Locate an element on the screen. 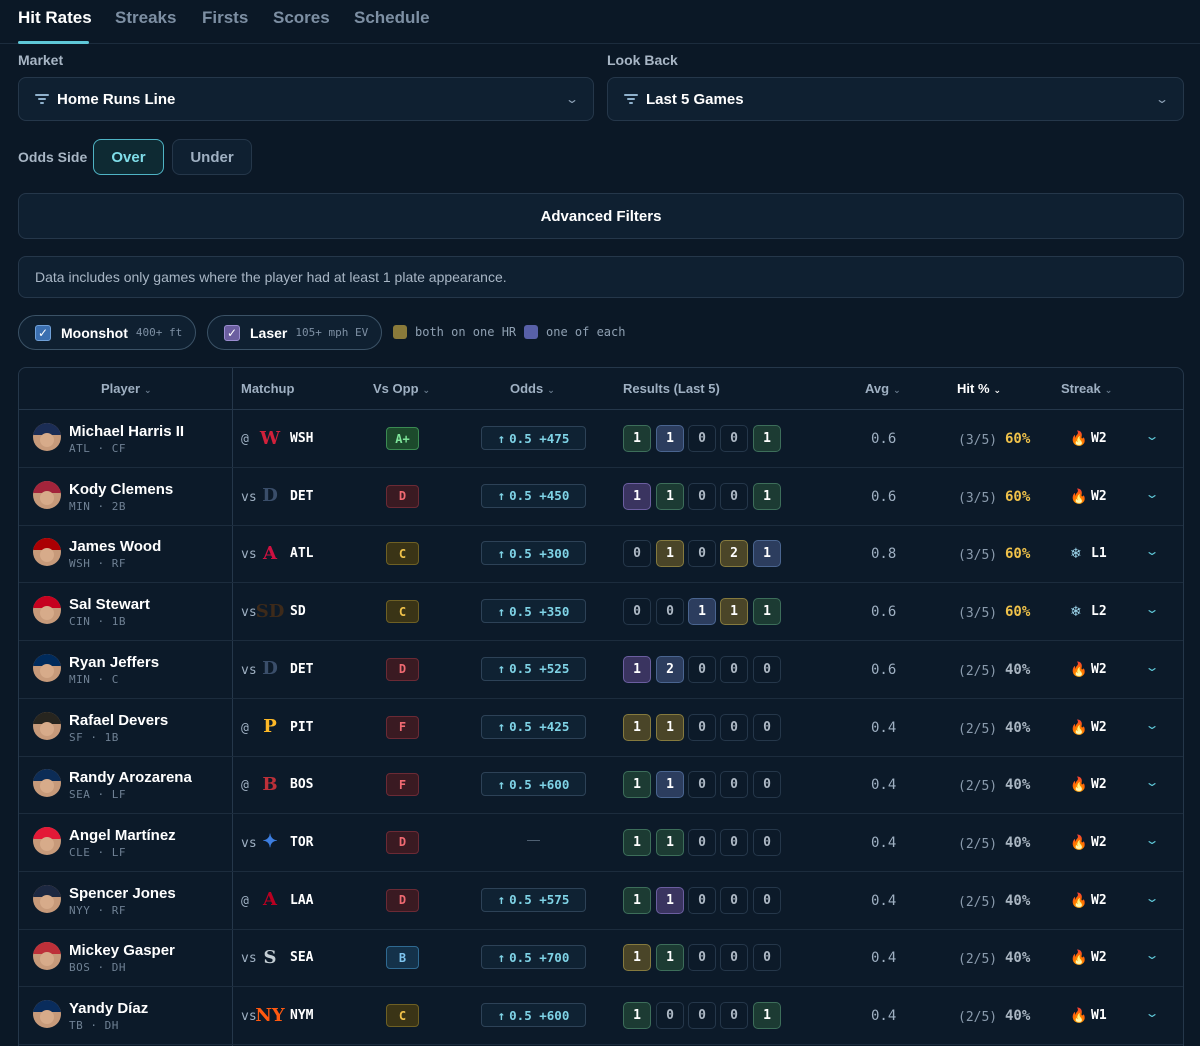 The width and height of the screenshot is (1200, 1046). opponent-team: LAA is located at coordinates (302, 900).